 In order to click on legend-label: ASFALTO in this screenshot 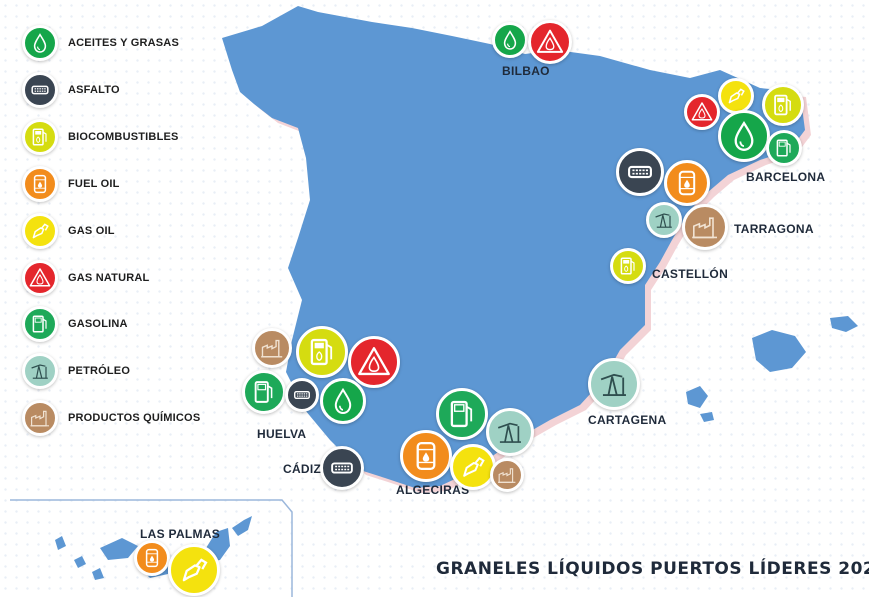, I will do `click(94, 90)`.